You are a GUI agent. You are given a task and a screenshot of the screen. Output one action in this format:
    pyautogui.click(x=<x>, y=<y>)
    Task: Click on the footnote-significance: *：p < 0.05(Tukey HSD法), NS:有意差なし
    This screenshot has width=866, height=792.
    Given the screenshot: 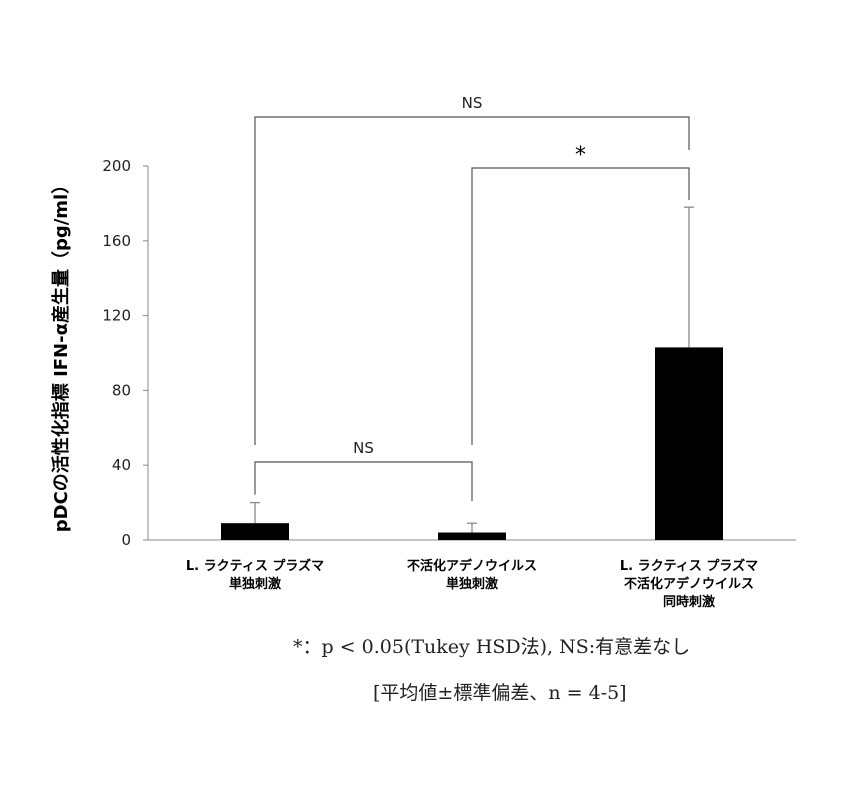 What is the action you would take?
    pyautogui.click(x=492, y=647)
    